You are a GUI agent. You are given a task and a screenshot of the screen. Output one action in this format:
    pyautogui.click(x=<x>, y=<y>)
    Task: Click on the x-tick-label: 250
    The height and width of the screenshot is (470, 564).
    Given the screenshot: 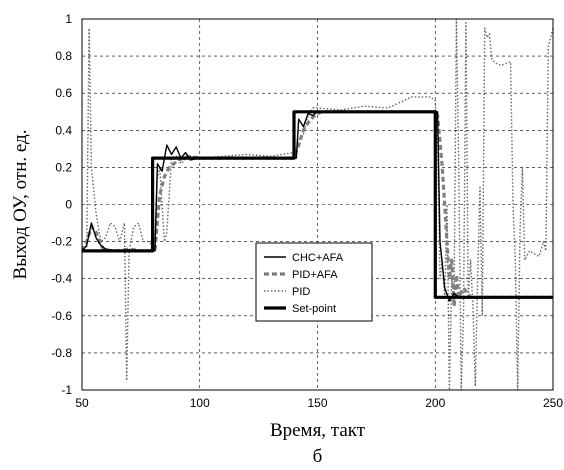 What is the action you would take?
    pyautogui.click(x=553, y=403)
    